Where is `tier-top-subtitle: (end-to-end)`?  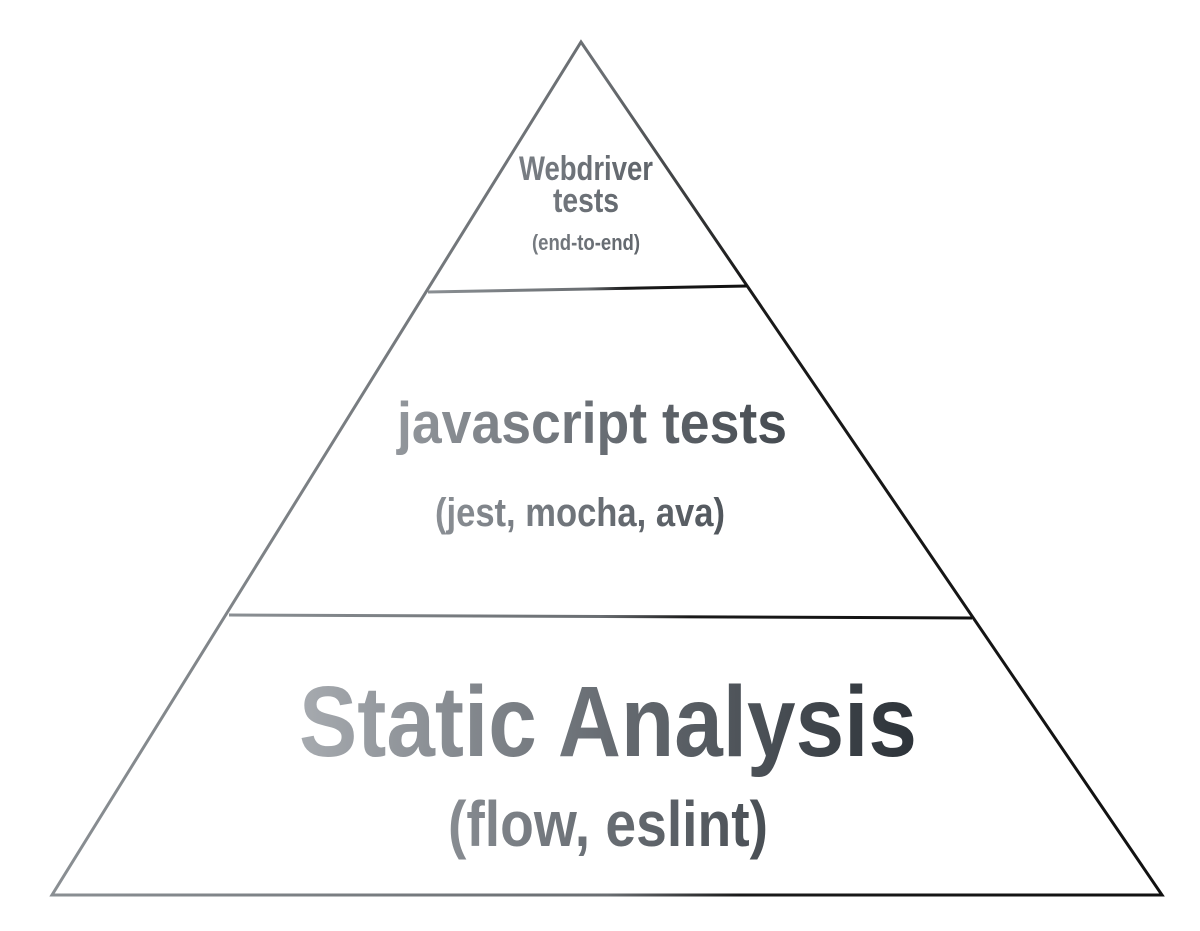
tier-top-subtitle: (end-to-end) is located at coordinates (586, 242).